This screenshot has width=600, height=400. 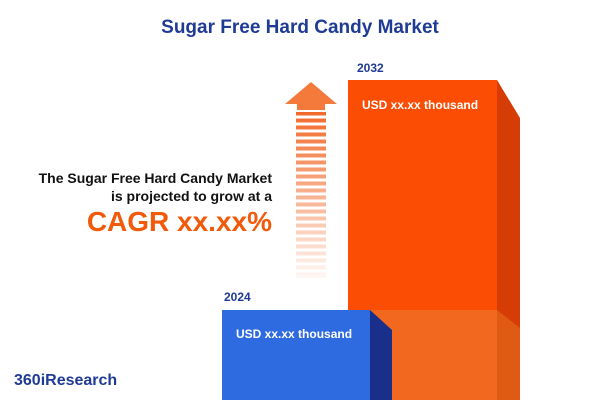 What do you see at coordinates (370, 68) in the screenshot?
I see `year-label: 2032` at bounding box center [370, 68].